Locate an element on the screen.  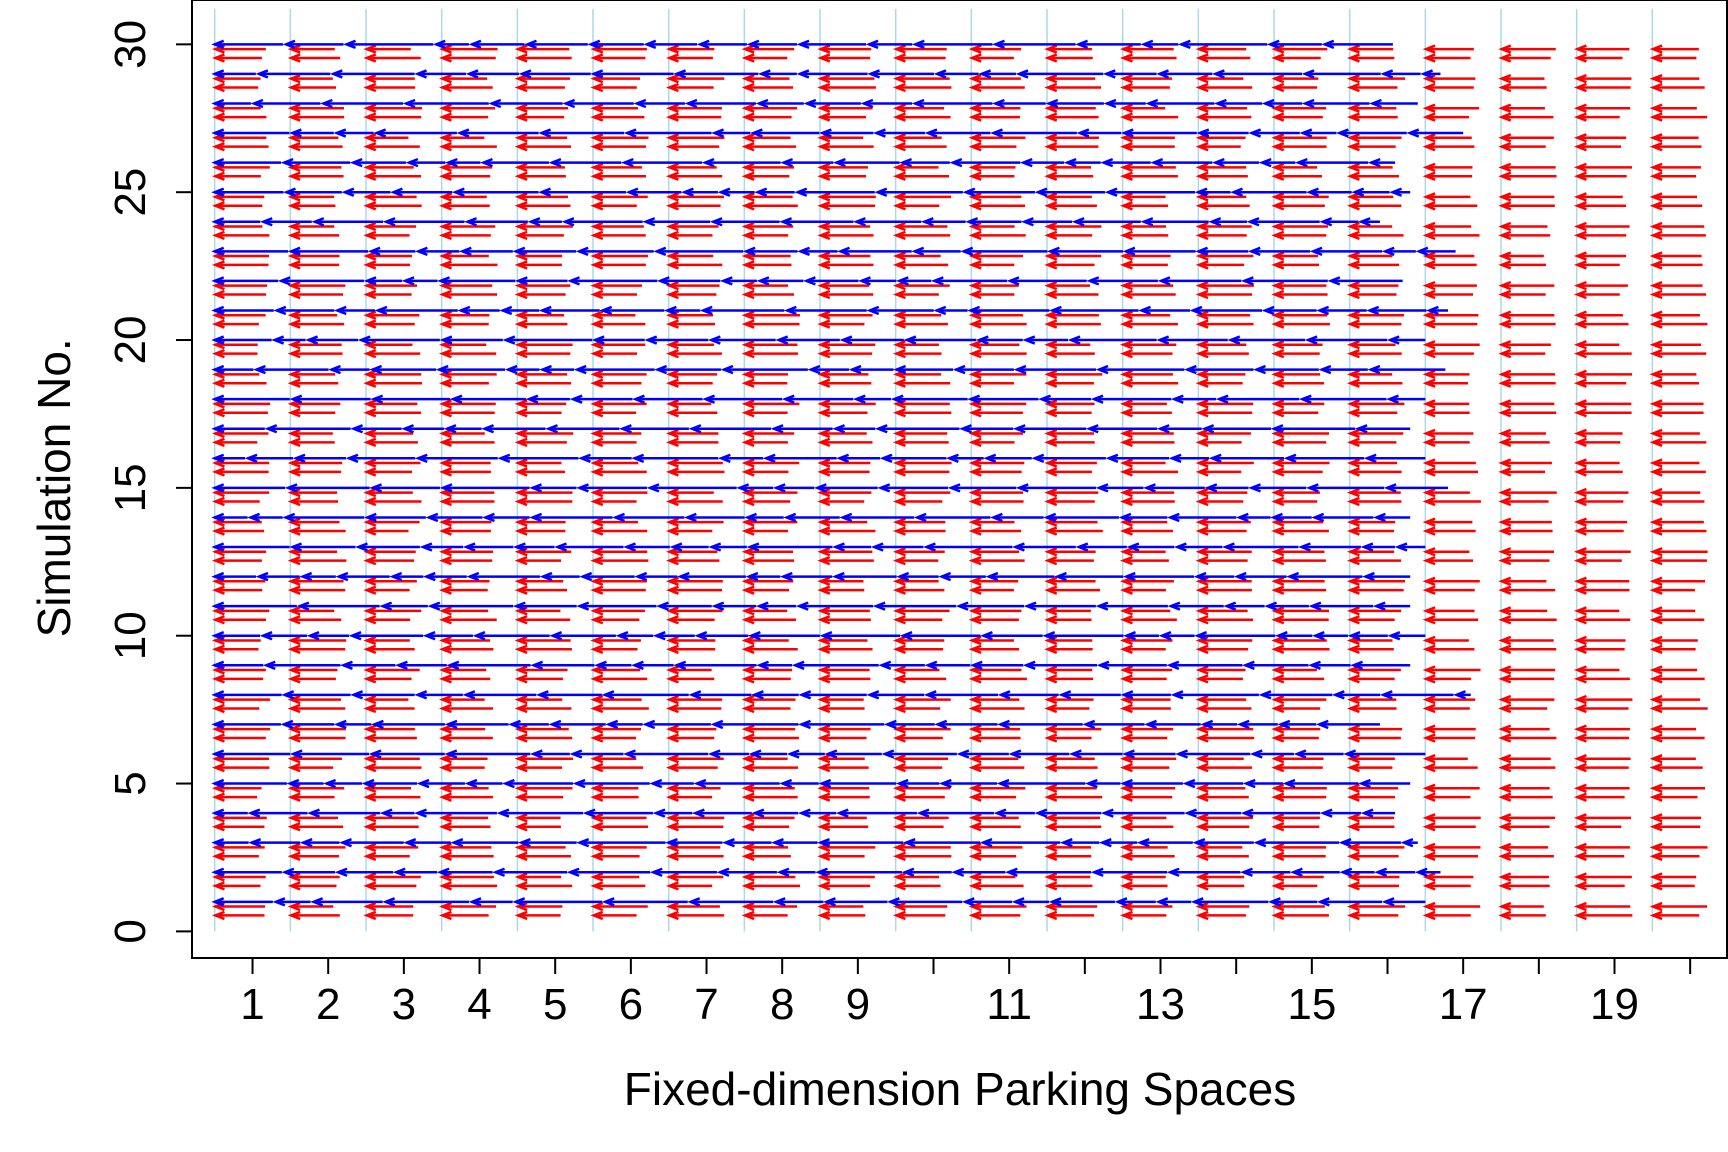
x-tick-label: 5 is located at coordinates (555, 1004).